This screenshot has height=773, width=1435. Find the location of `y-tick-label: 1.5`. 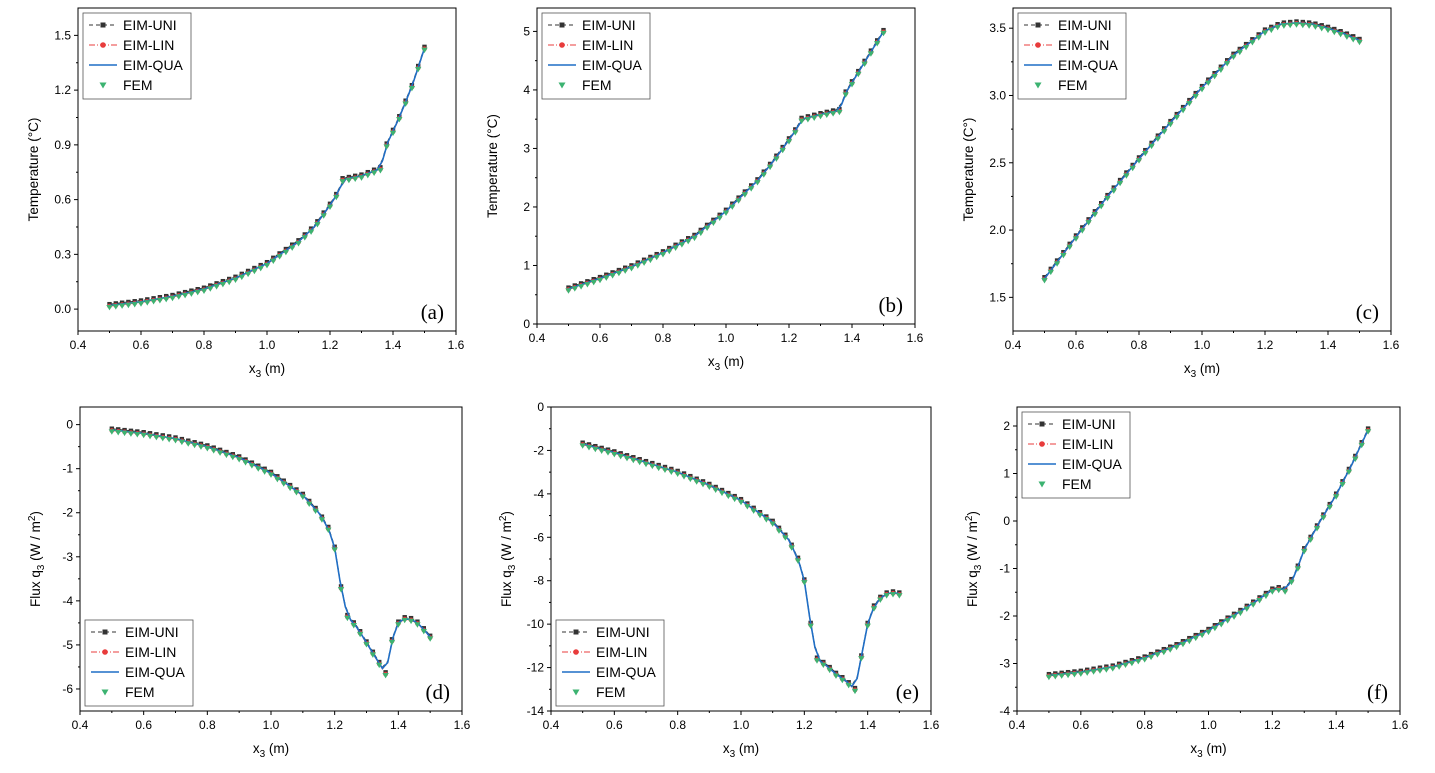

y-tick-label: 1.5 is located at coordinates (997, 297).